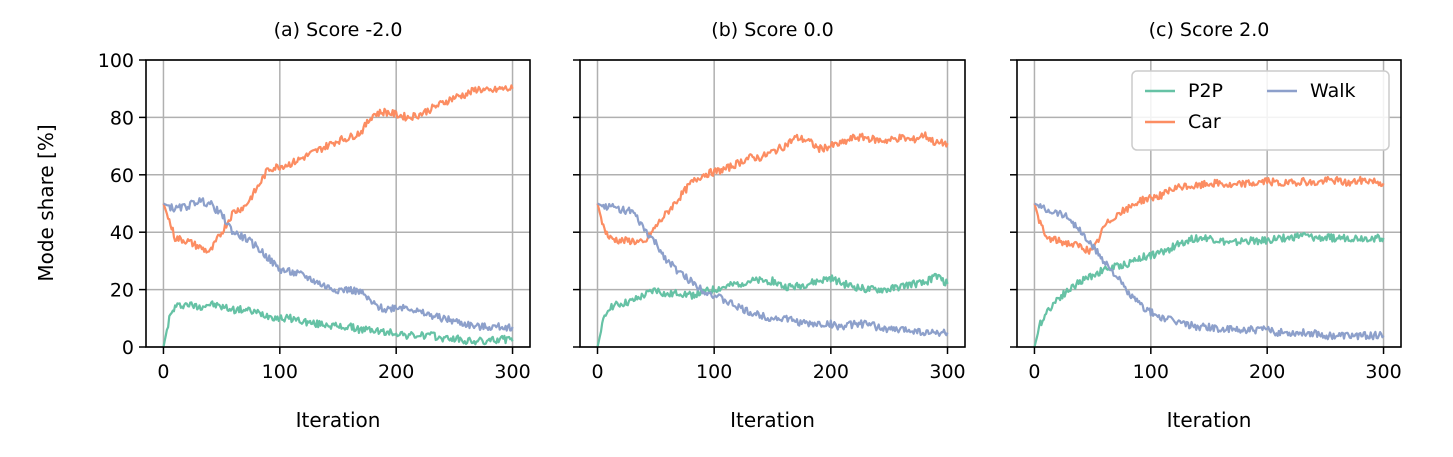  Describe the element at coordinates (46, 202) in the screenshot. I see `y-axis-label: Mode share [%]` at that location.